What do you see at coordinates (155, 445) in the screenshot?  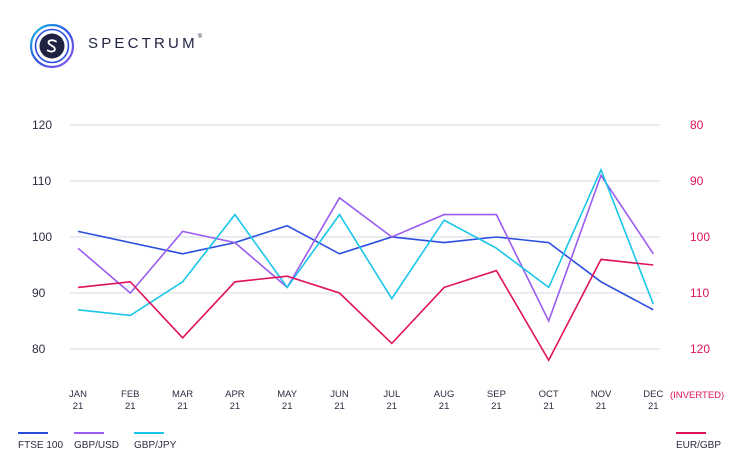 I see `legend-label: GBP/JPY` at bounding box center [155, 445].